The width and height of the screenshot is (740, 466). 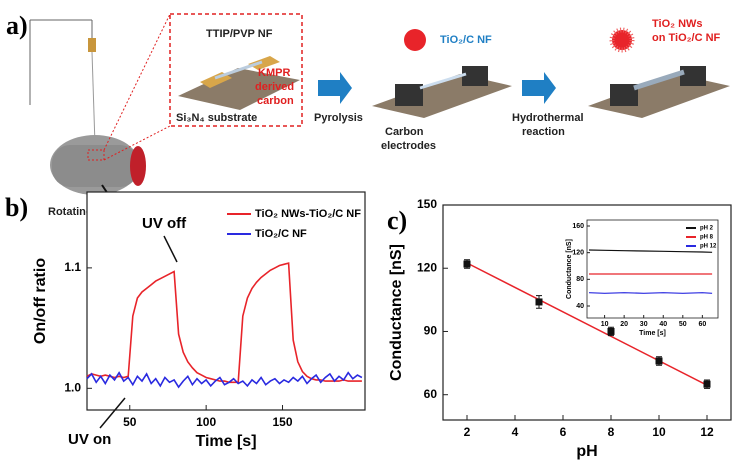 I want to click on label: TiO₂ NWs, so click(x=677, y=24).